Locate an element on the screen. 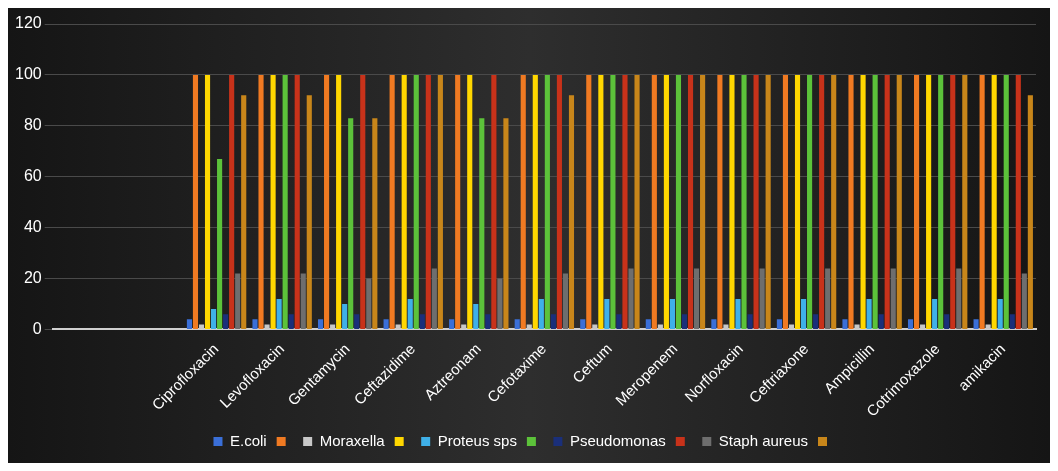  y-tick-label: 40 is located at coordinates (32, 227).